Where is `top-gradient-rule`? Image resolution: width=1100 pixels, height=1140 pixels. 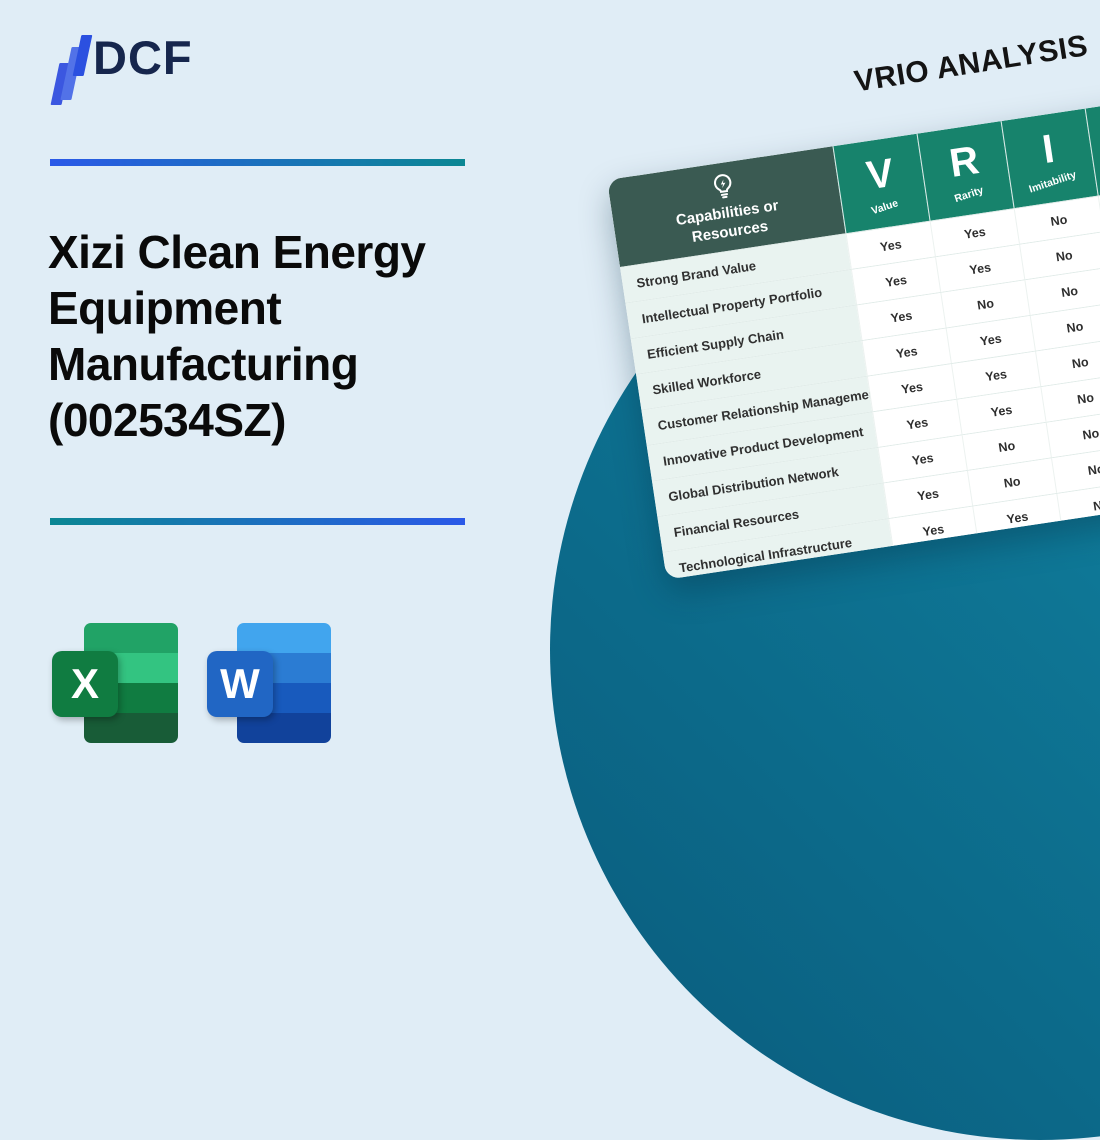
top-gradient-rule is located at coordinates (257, 162).